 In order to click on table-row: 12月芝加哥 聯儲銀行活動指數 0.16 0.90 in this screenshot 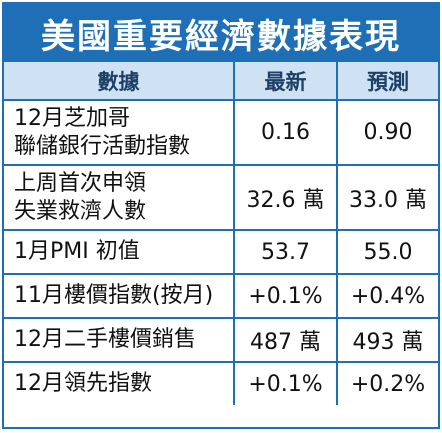, I will do `click(221, 133)`.